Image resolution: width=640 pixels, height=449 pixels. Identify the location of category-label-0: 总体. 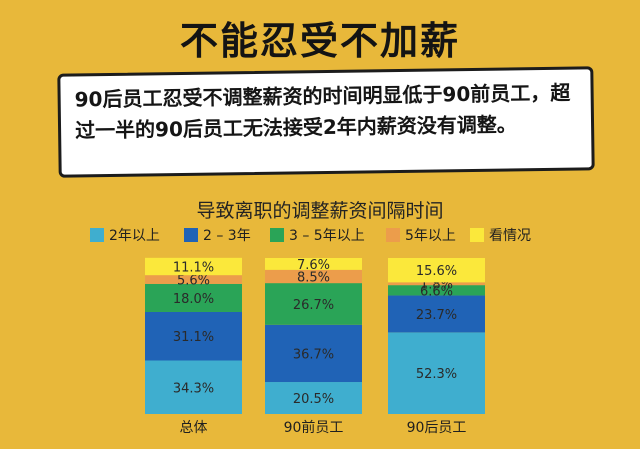
(194, 428).